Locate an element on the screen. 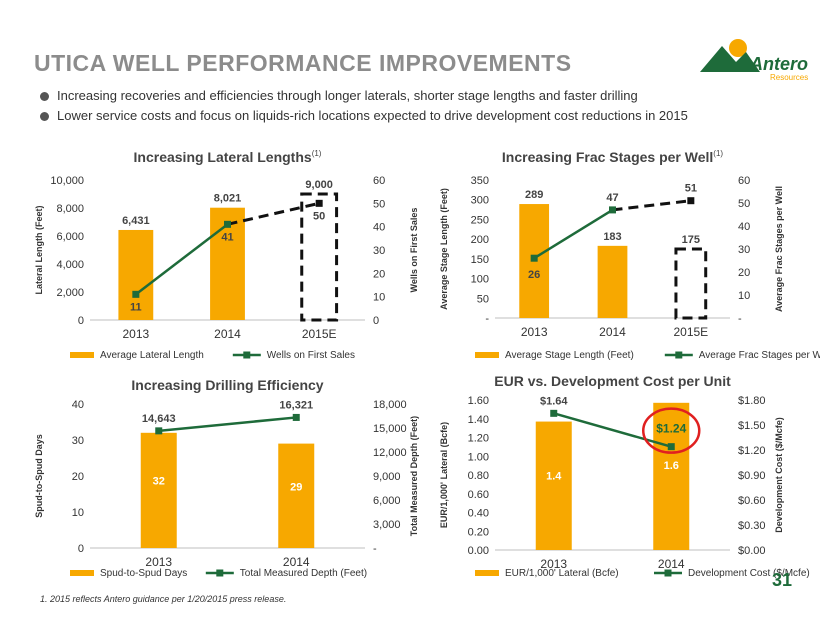 The image size is (830, 623). y2-tick-label: 18,000 is located at coordinates (390, 405).